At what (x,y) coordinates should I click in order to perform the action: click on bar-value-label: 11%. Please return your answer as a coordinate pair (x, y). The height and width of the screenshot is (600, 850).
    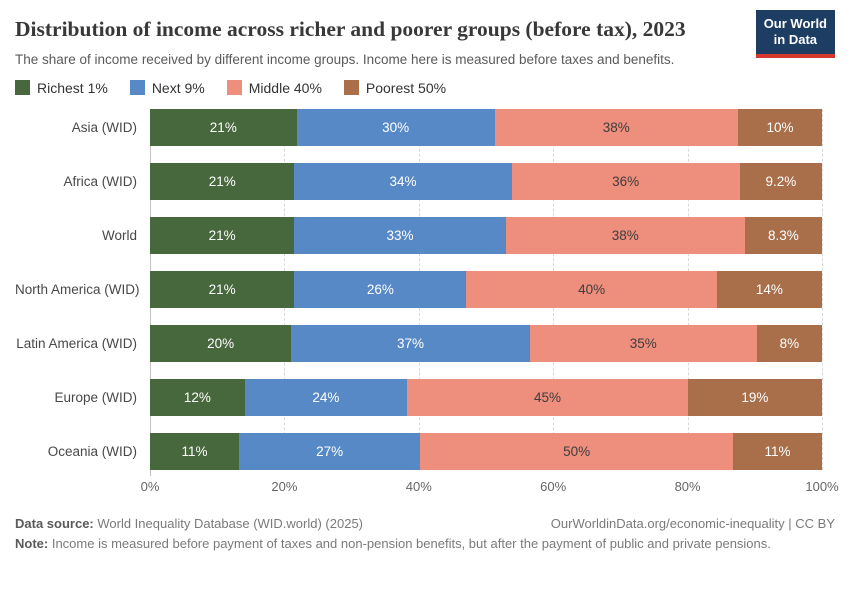
    Looking at the image, I should click on (777, 451).